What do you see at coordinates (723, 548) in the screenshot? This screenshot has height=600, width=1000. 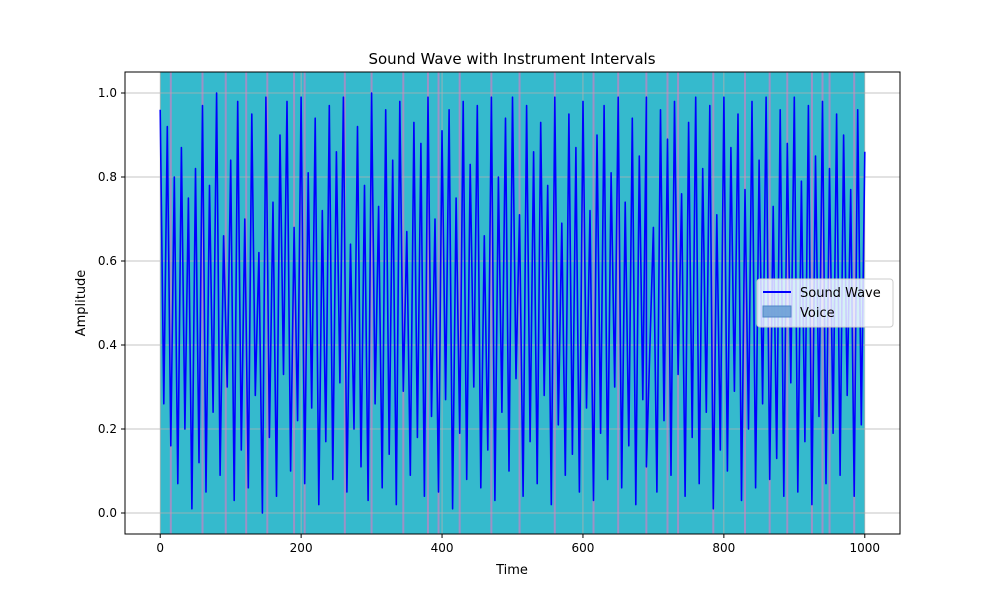 I see `x-tick-label: 800` at bounding box center [723, 548].